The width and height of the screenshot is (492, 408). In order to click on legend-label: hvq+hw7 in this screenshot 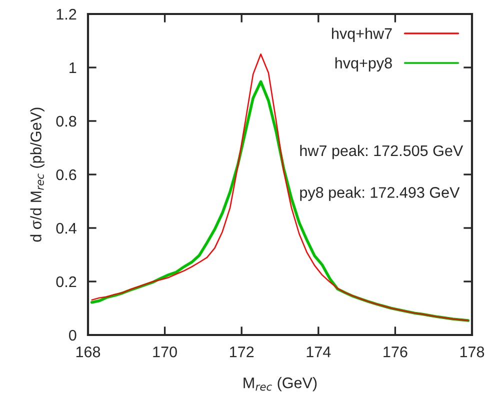, I will do `click(362, 35)`.